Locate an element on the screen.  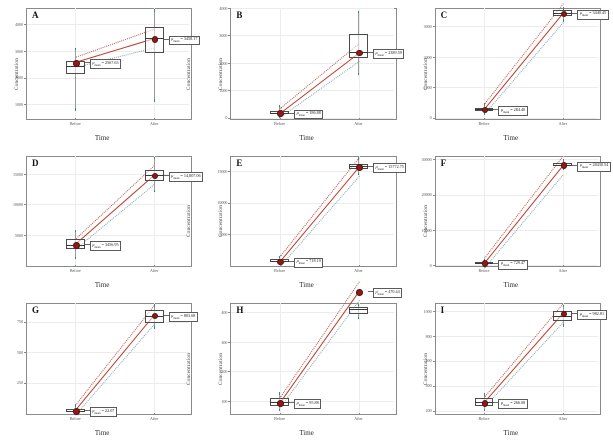
y-tick-label: 1000 is located at coordinates (427, 87).